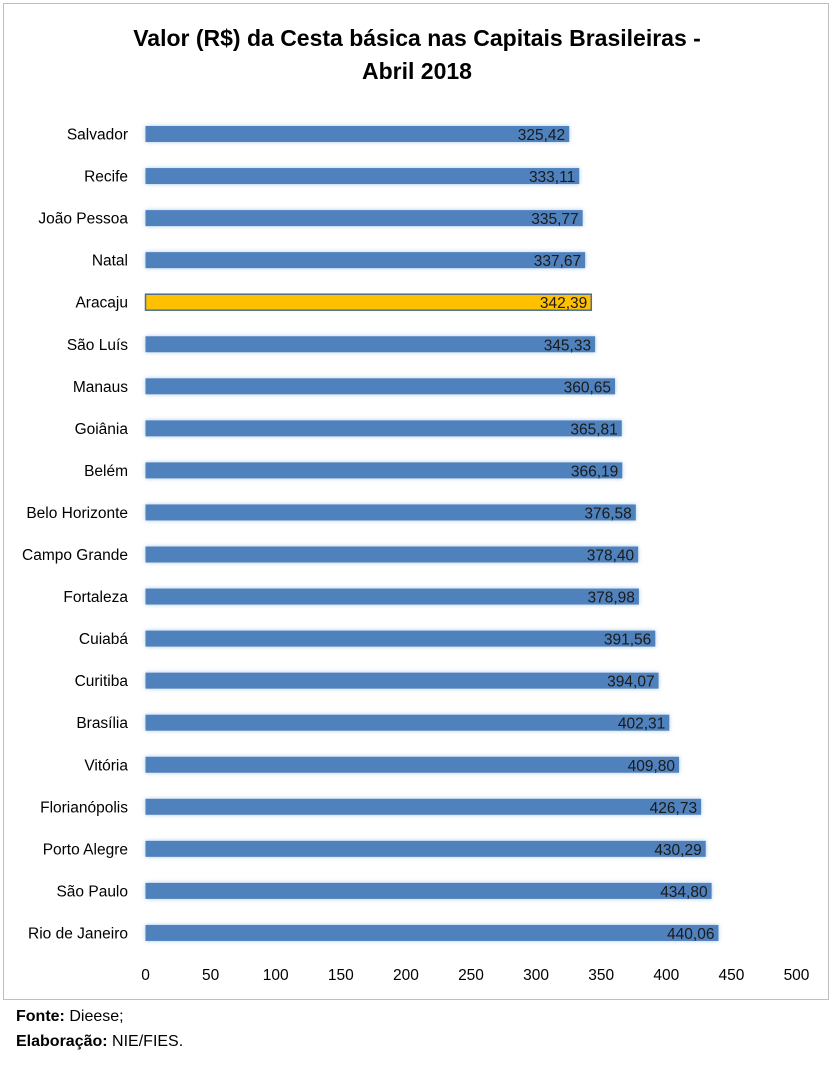 This screenshot has height=1068, width=834. I want to click on value-label-recife: 333,11, so click(552, 177).